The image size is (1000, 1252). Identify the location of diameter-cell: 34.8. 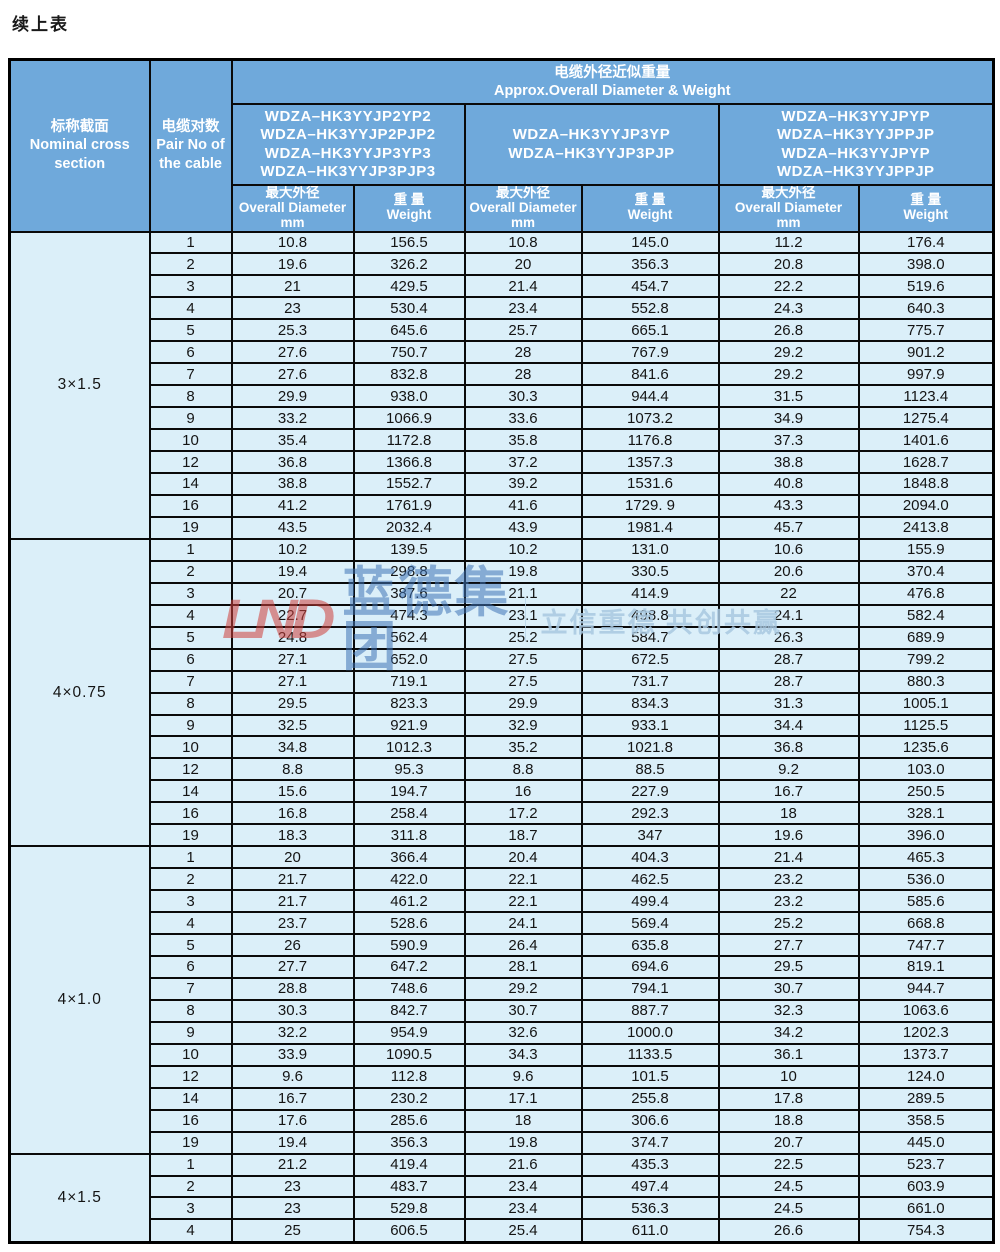
(292, 747).